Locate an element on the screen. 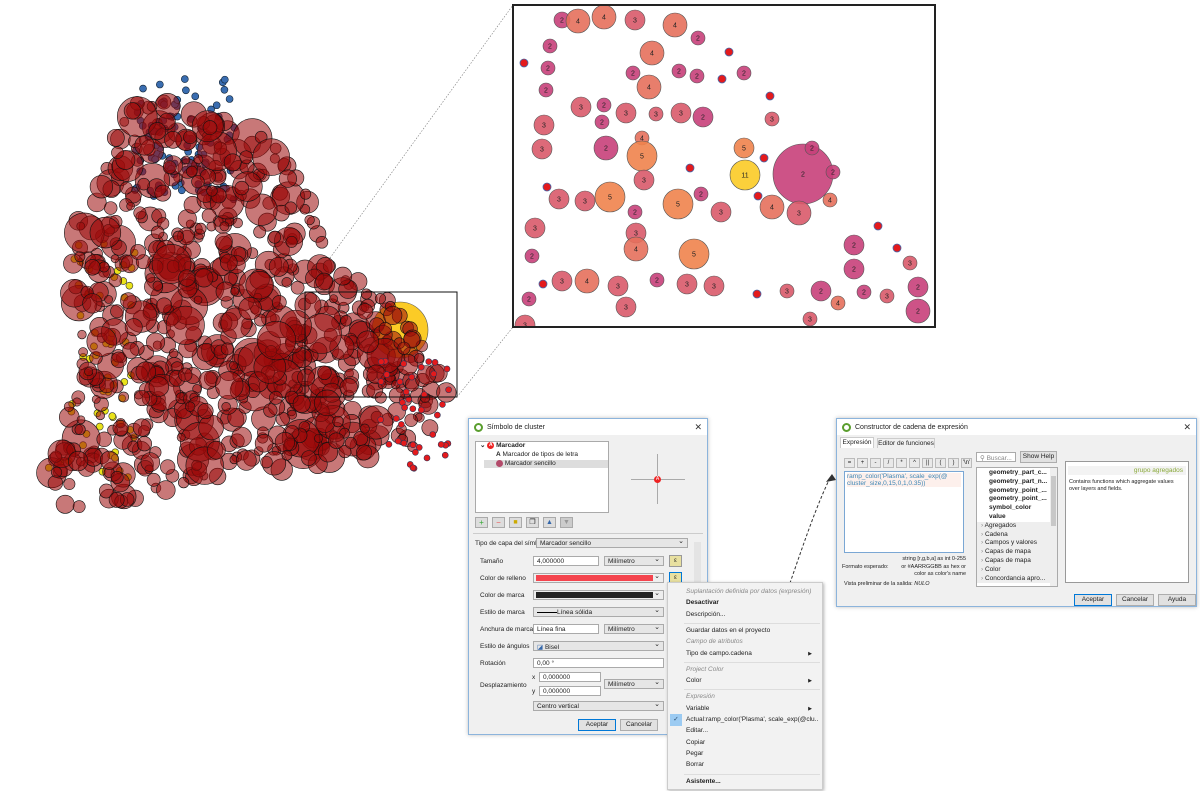 This screenshot has width=1200, height=791. menu-item: Pegar is located at coordinates (695, 753).